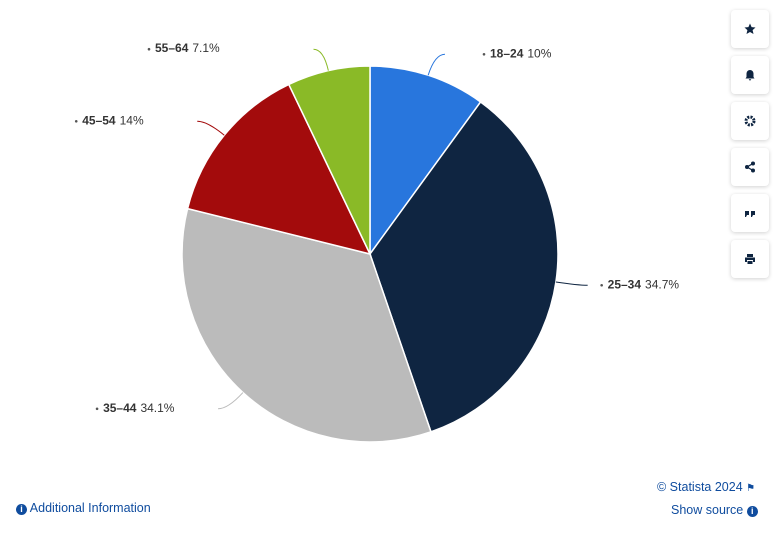 This screenshot has width=779, height=533. I want to click on notification-button, so click(750, 75).